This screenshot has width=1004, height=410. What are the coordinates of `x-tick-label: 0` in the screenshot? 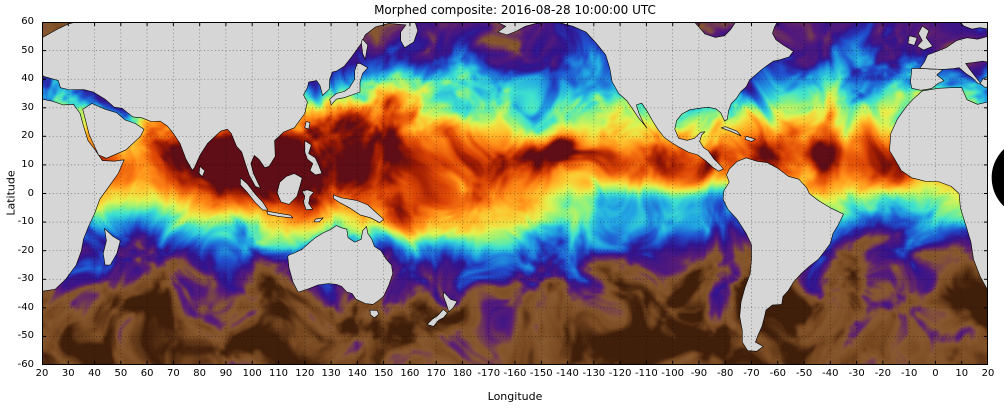 It's located at (935, 373).